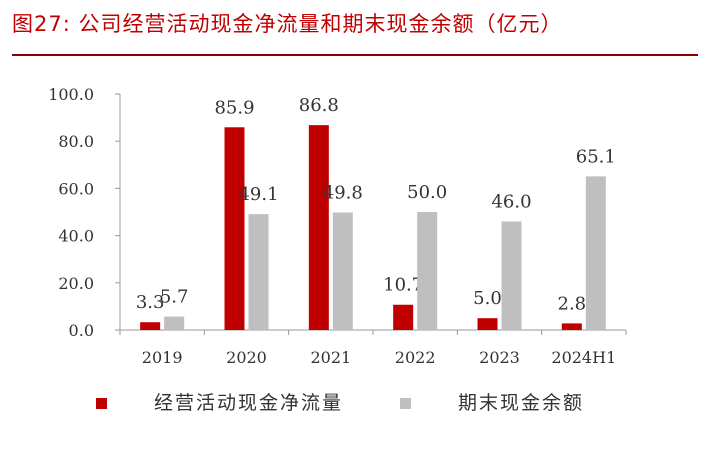 The image size is (712, 450). I want to click on ending-cash-balance-data-label: 49.1, so click(258, 194).